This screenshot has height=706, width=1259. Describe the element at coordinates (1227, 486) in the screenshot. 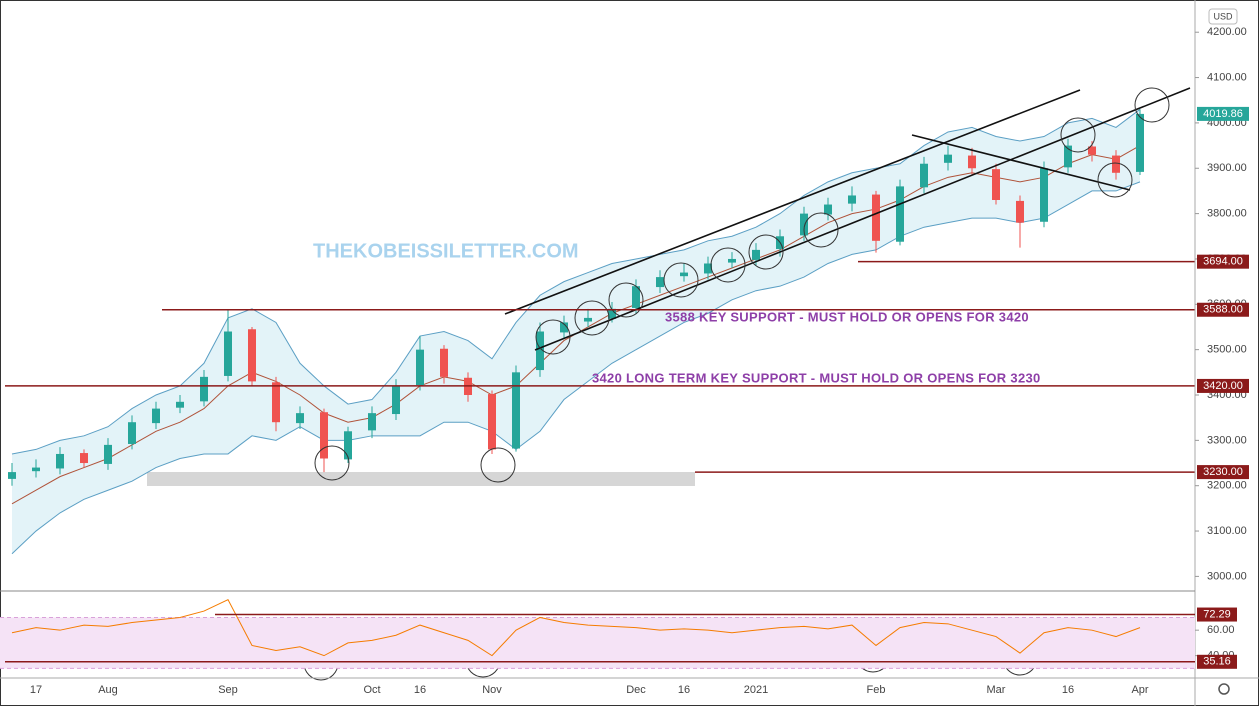

I see `y-tick-label: 3200.00` at that location.